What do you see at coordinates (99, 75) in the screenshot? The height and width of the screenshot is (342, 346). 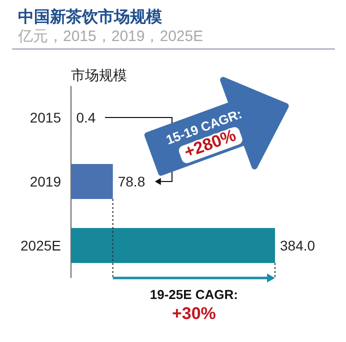 I see `y-axis-title: 市场规模` at bounding box center [99, 75].